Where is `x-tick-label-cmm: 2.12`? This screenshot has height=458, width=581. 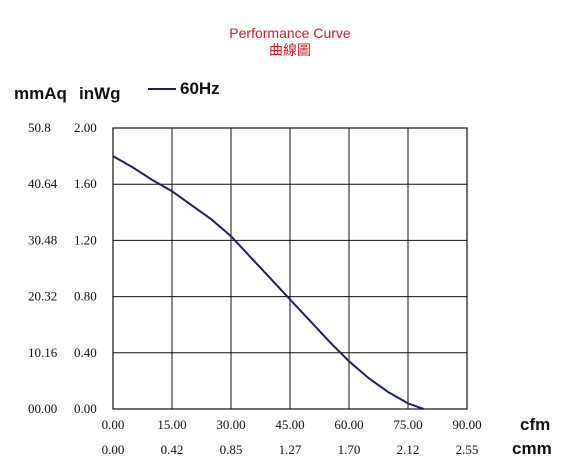
x-tick-label-cmm: 2.12 is located at coordinates (408, 449).